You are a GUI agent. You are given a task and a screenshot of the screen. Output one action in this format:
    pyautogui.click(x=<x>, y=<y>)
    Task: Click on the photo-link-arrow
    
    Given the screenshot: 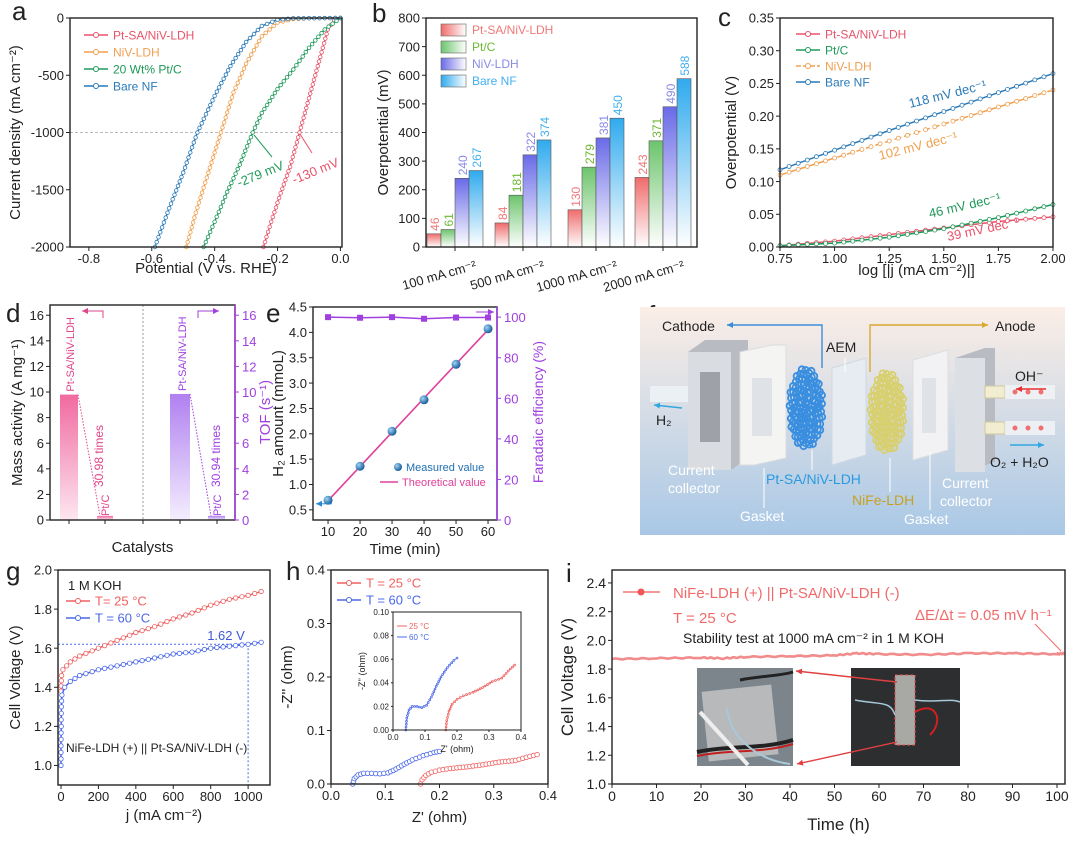 What is the action you would take?
    pyautogui.click(x=846, y=675)
    